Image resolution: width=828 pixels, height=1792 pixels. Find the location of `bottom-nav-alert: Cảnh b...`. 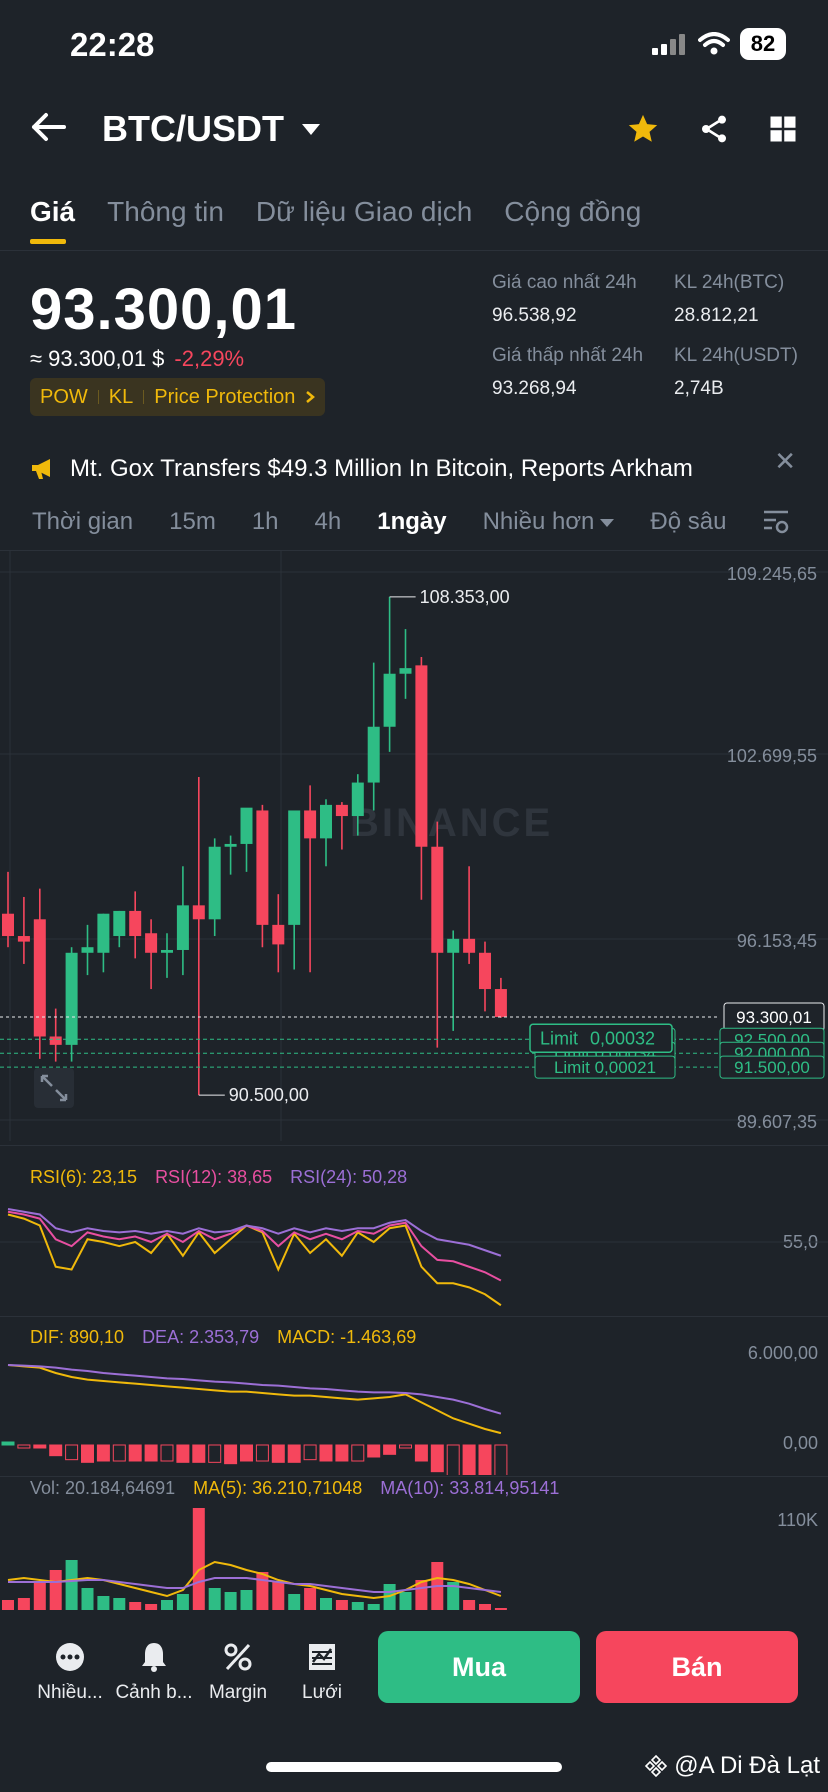

bottom-nav-alert: Cảnh b... is located at coordinates (154, 1672).